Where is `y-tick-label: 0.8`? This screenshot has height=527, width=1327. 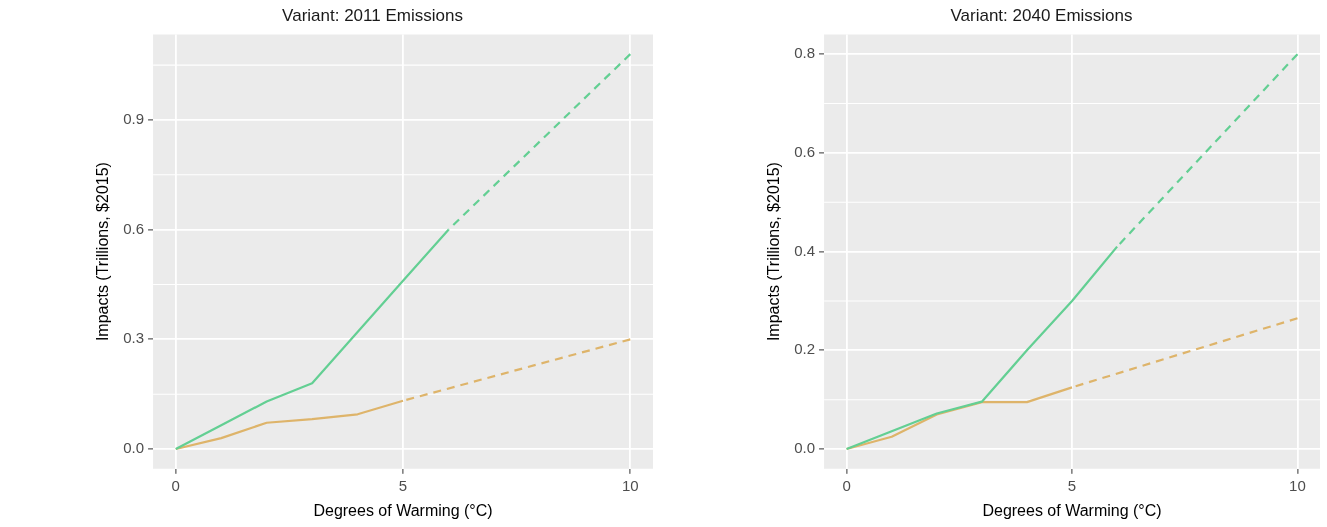 y-tick-label: 0.8 is located at coordinates (805, 53).